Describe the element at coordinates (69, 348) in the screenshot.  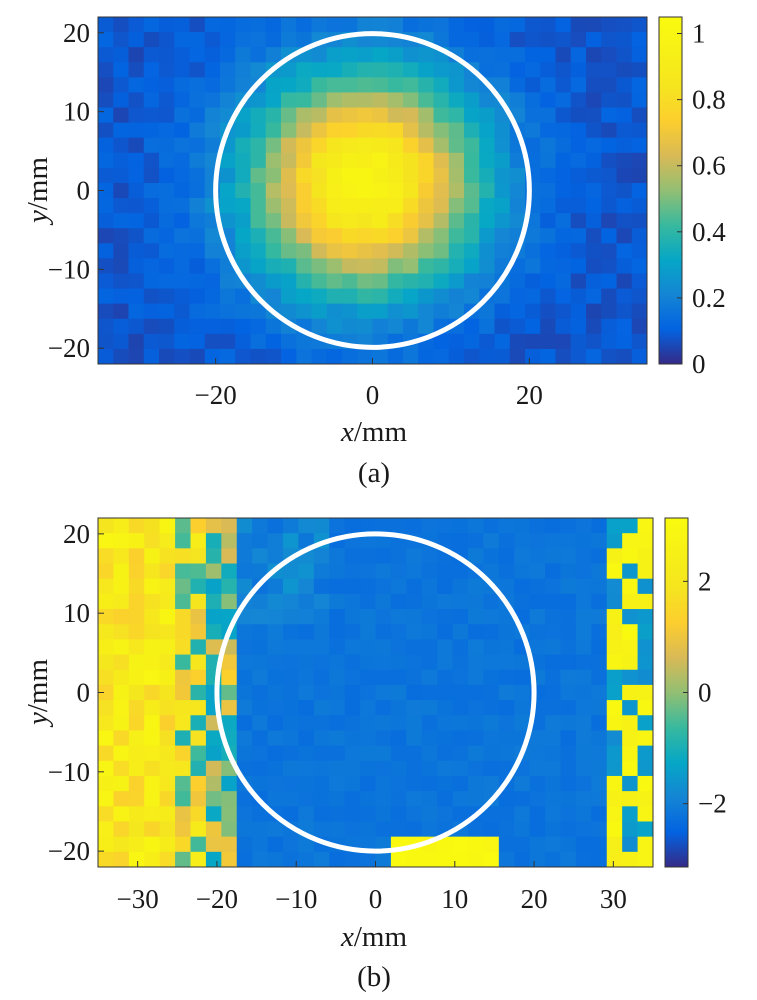
I see `y-tick-label: −20` at that location.